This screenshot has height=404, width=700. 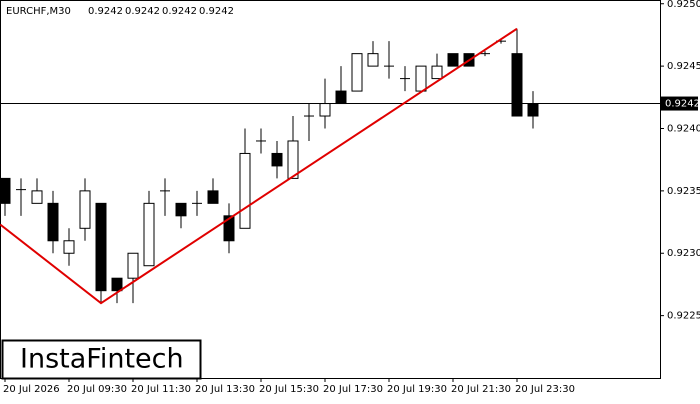 What do you see at coordinates (683, 253) in the screenshot?
I see `y-tick-label: 0.9230` at bounding box center [683, 253].